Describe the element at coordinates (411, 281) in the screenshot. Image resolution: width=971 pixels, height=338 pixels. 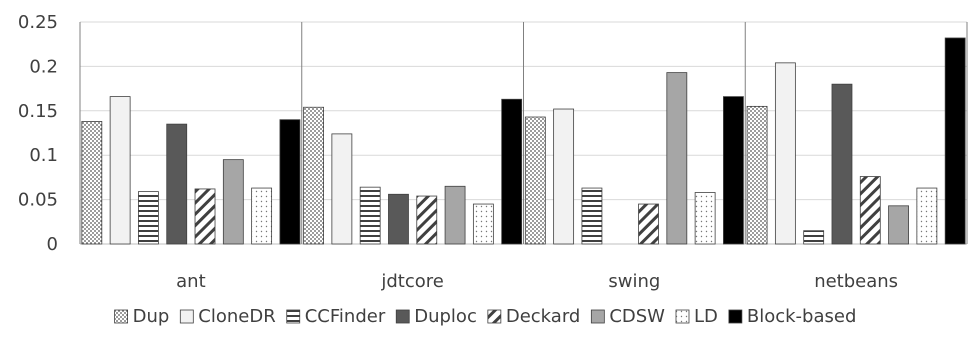
I see `category-label: jdtcore` at that location.